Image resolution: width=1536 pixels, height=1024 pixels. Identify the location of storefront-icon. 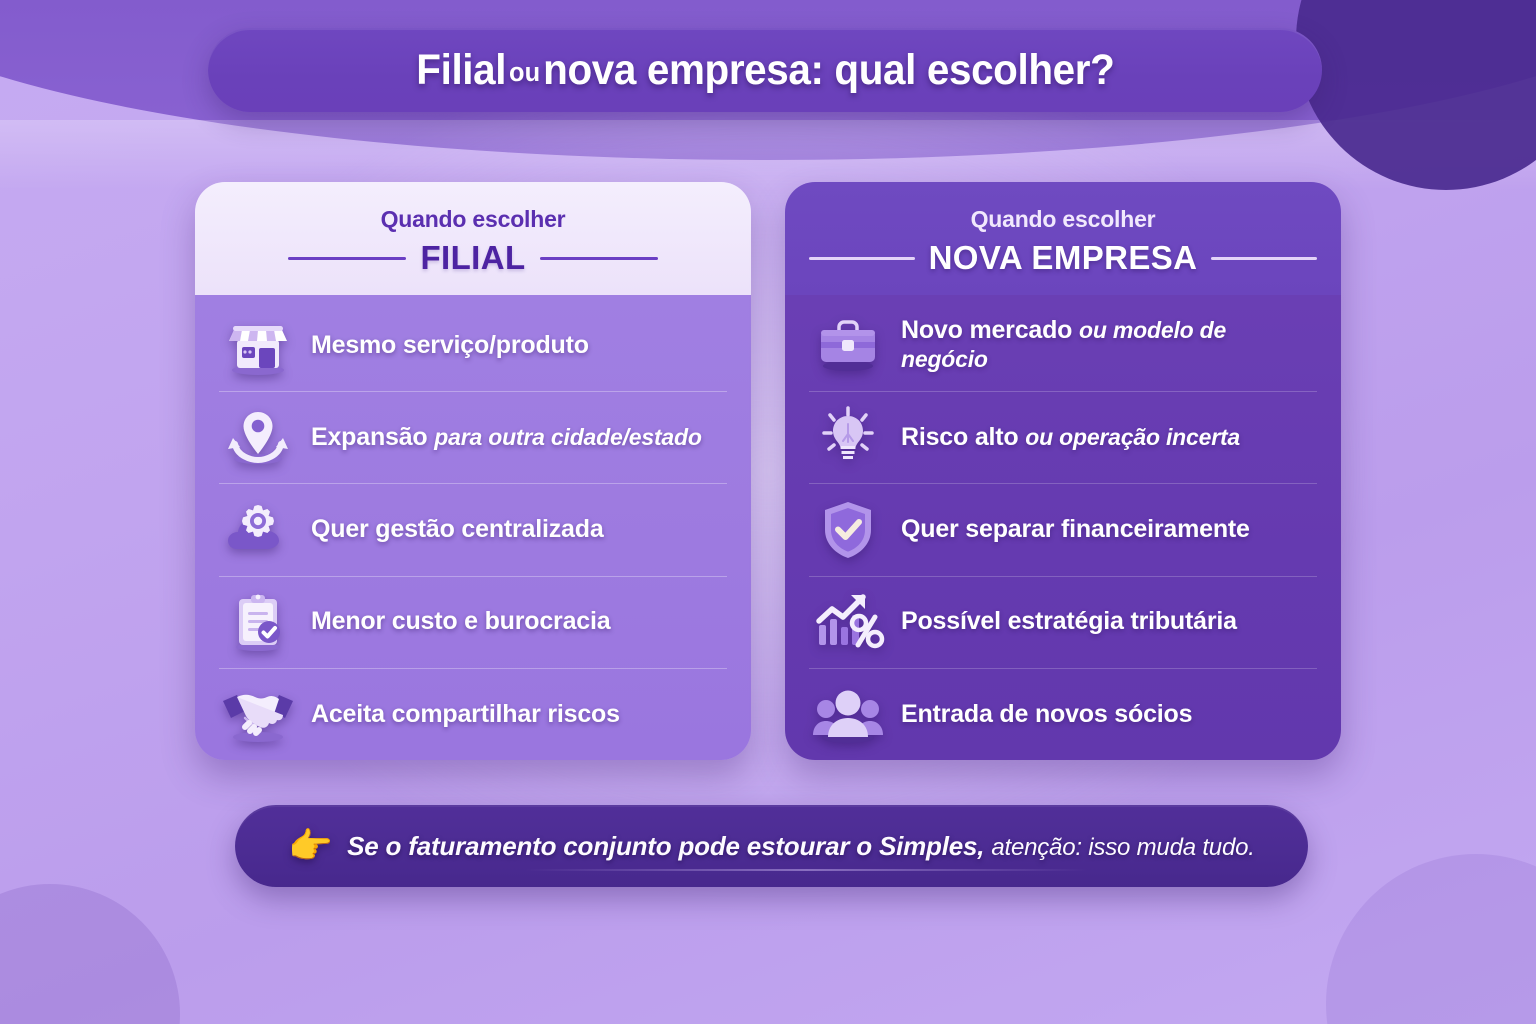
(258, 345).